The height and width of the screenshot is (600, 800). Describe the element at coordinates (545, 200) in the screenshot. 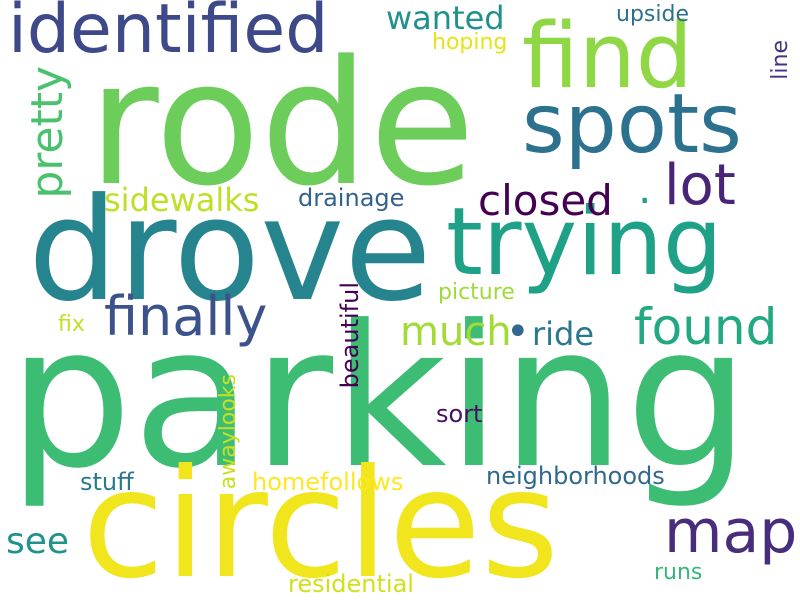

I see `word-closed: closed` at that location.